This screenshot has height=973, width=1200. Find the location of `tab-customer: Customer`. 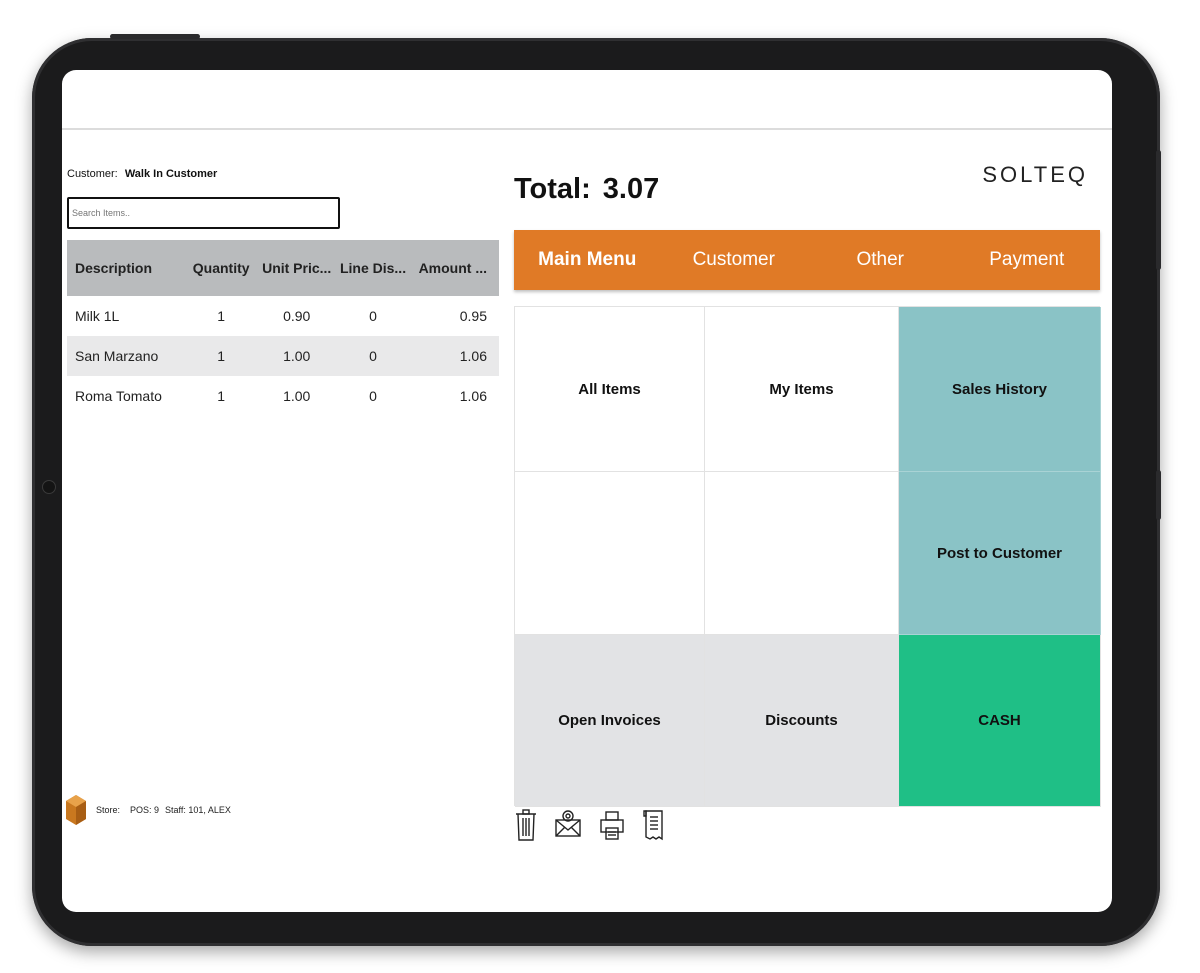

tab-customer: Customer is located at coordinates (733, 259).